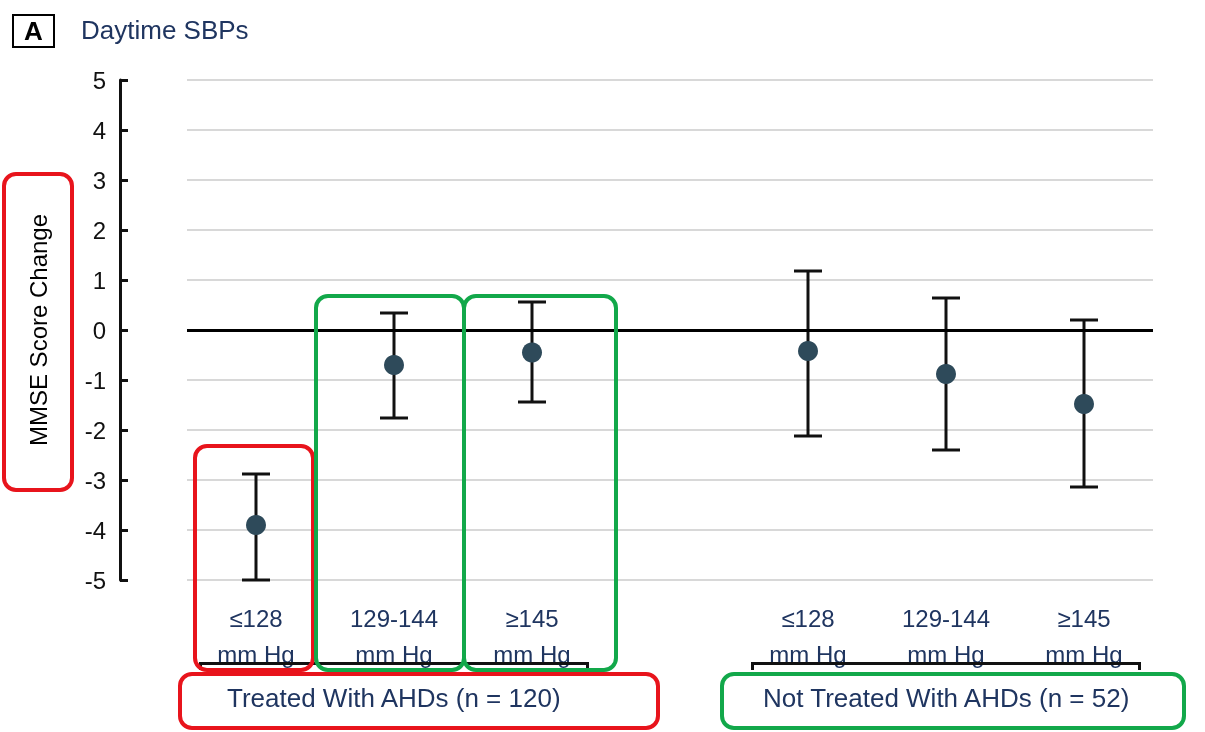 Image resolution: width=1205 pixels, height=732 pixels. I want to click on y-tick-label: -4, so click(95, 530).